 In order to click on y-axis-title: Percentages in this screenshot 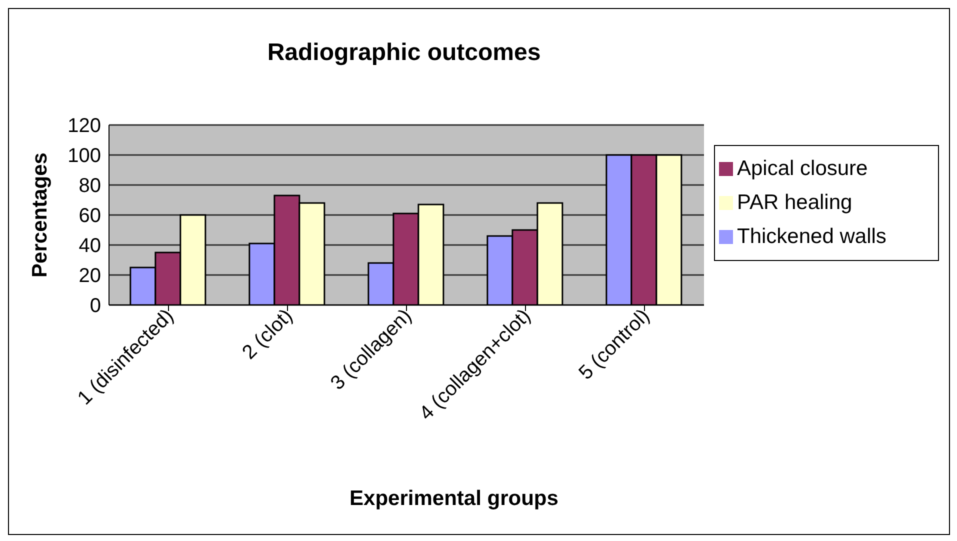, I will do `click(40, 215)`.